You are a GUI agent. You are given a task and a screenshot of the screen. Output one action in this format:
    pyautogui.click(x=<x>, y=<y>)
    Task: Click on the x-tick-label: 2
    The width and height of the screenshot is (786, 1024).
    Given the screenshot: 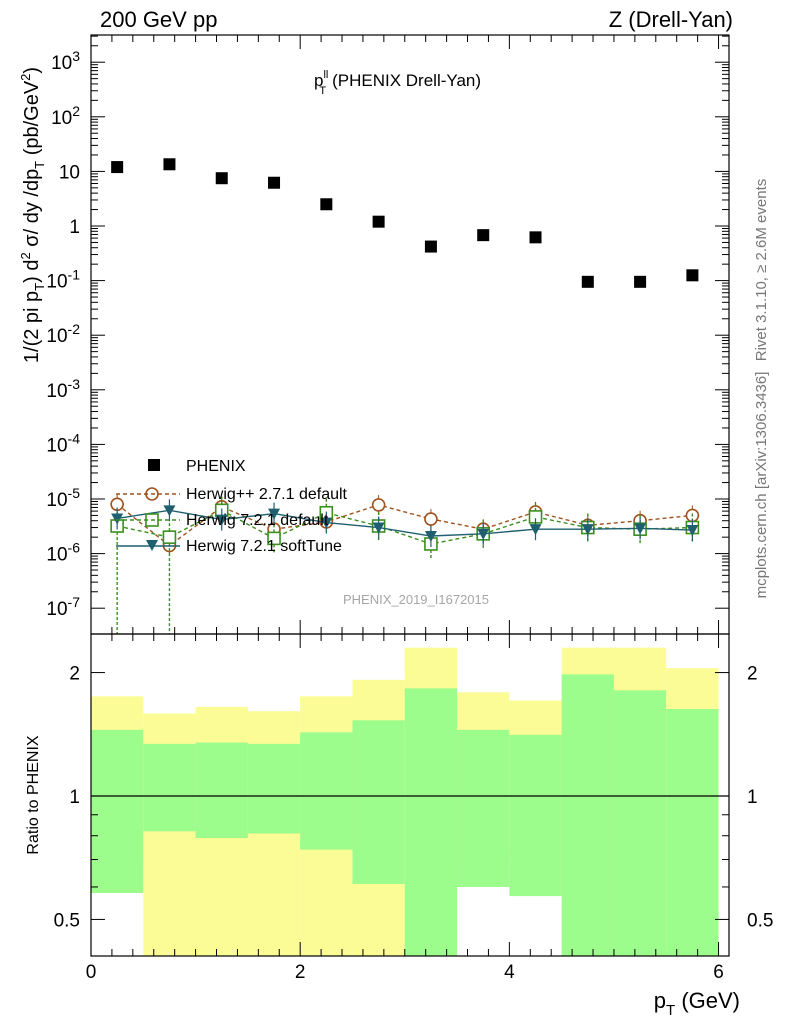 What is the action you would take?
    pyautogui.click(x=300, y=972)
    